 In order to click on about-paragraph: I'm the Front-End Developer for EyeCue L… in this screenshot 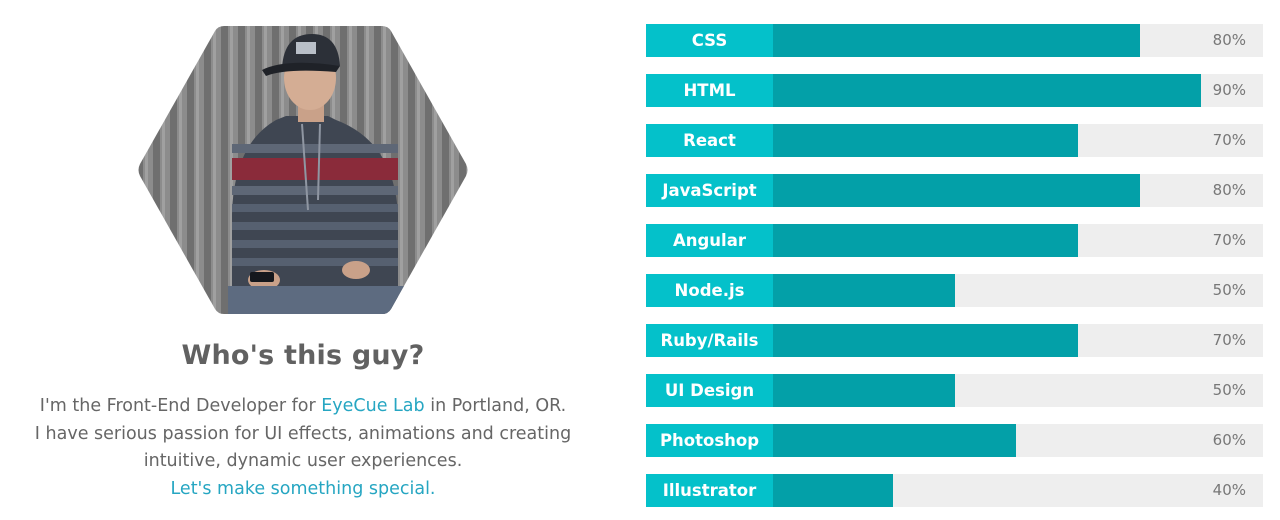, I will do `click(303, 448)`.